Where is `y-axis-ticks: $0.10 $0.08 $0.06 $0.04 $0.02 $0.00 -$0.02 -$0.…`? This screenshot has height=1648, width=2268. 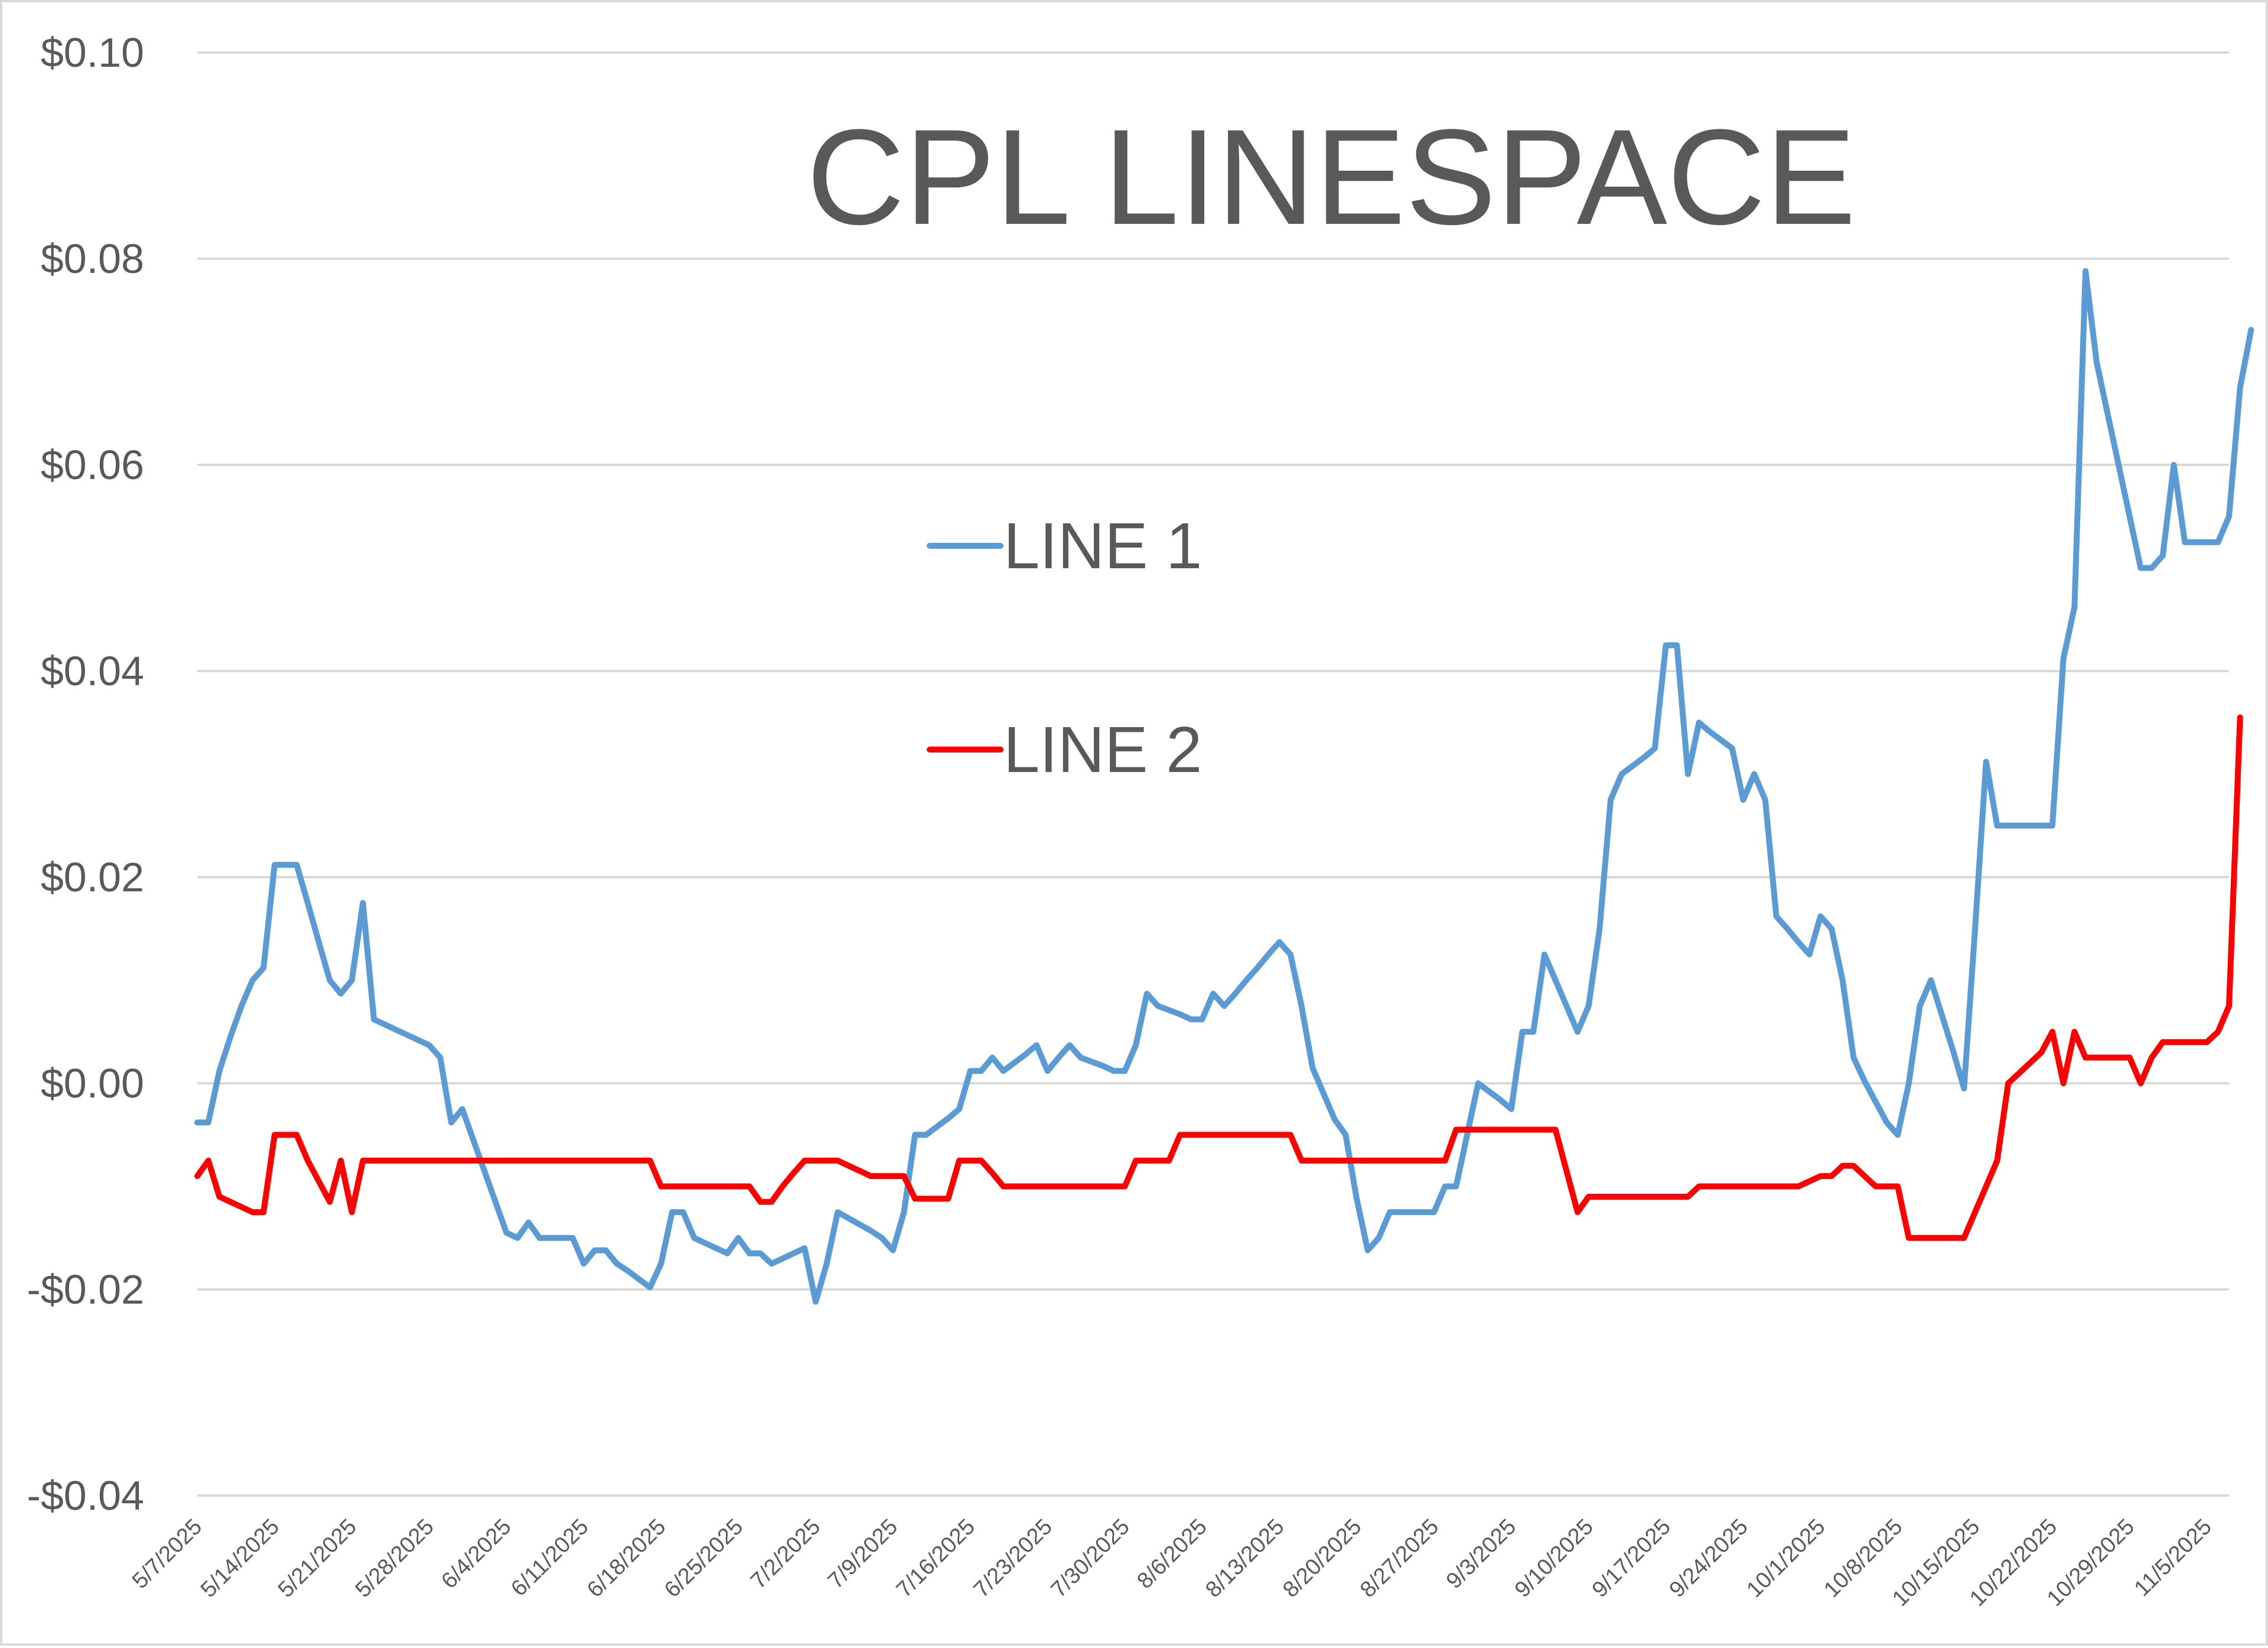 y-axis-ticks: $0.10 $0.08 $0.06 $0.04 $0.02 $0.00 -$0.02 -$0.… is located at coordinates (85, 774).